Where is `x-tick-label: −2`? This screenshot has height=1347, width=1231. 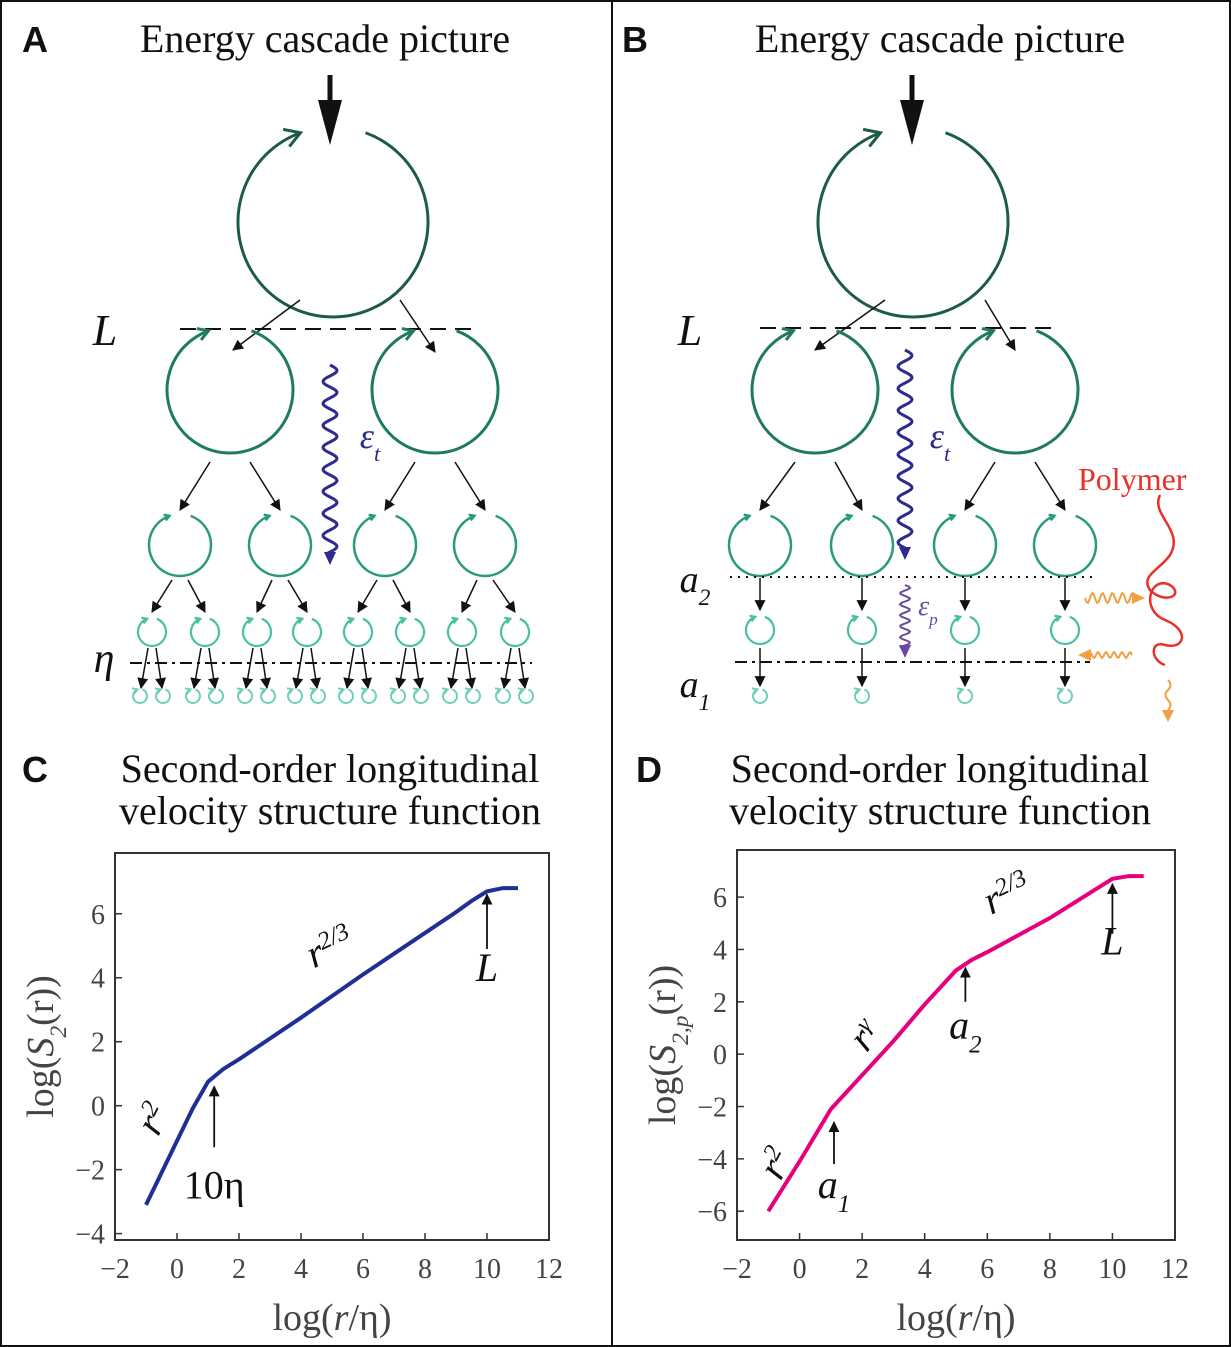
x-tick-label: −2 is located at coordinates (115, 1269).